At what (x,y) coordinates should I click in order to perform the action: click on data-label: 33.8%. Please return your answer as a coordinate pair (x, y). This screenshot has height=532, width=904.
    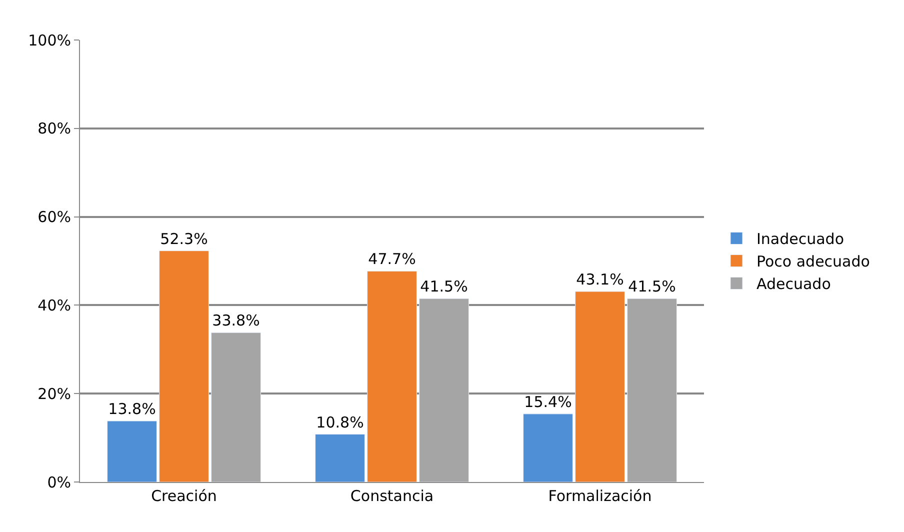
    Looking at the image, I should click on (236, 321).